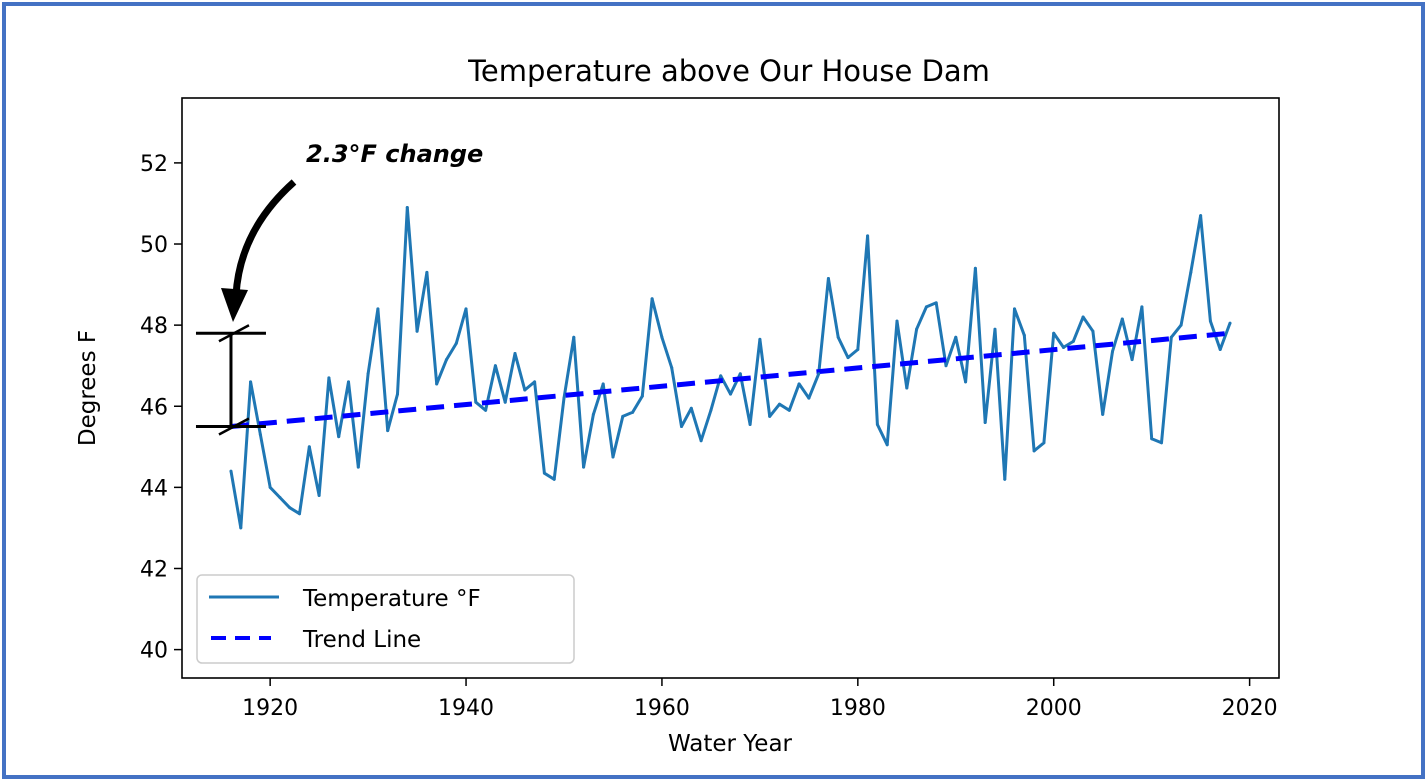 The width and height of the screenshot is (1425, 779). What do you see at coordinates (466, 708) in the screenshot?
I see `x-tick-label: 1940` at bounding box center [466, 708].